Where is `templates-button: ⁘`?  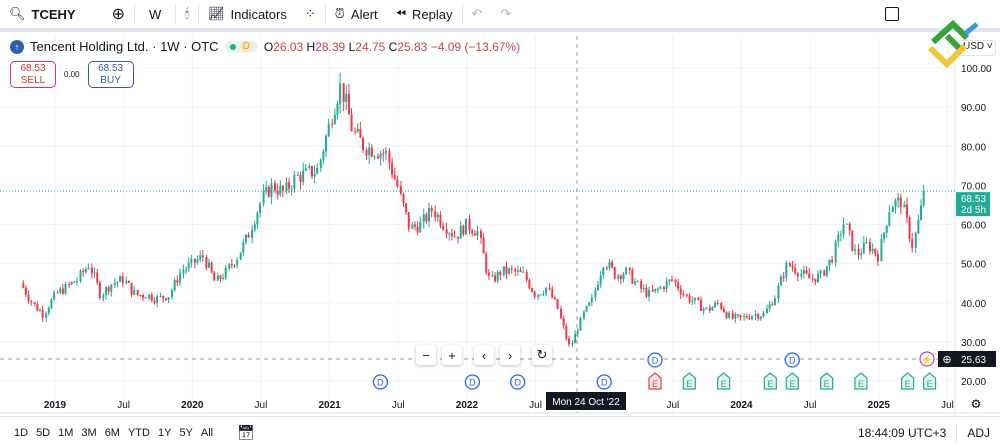 templates-button: ⁘ is located at coordinates (310, 14).